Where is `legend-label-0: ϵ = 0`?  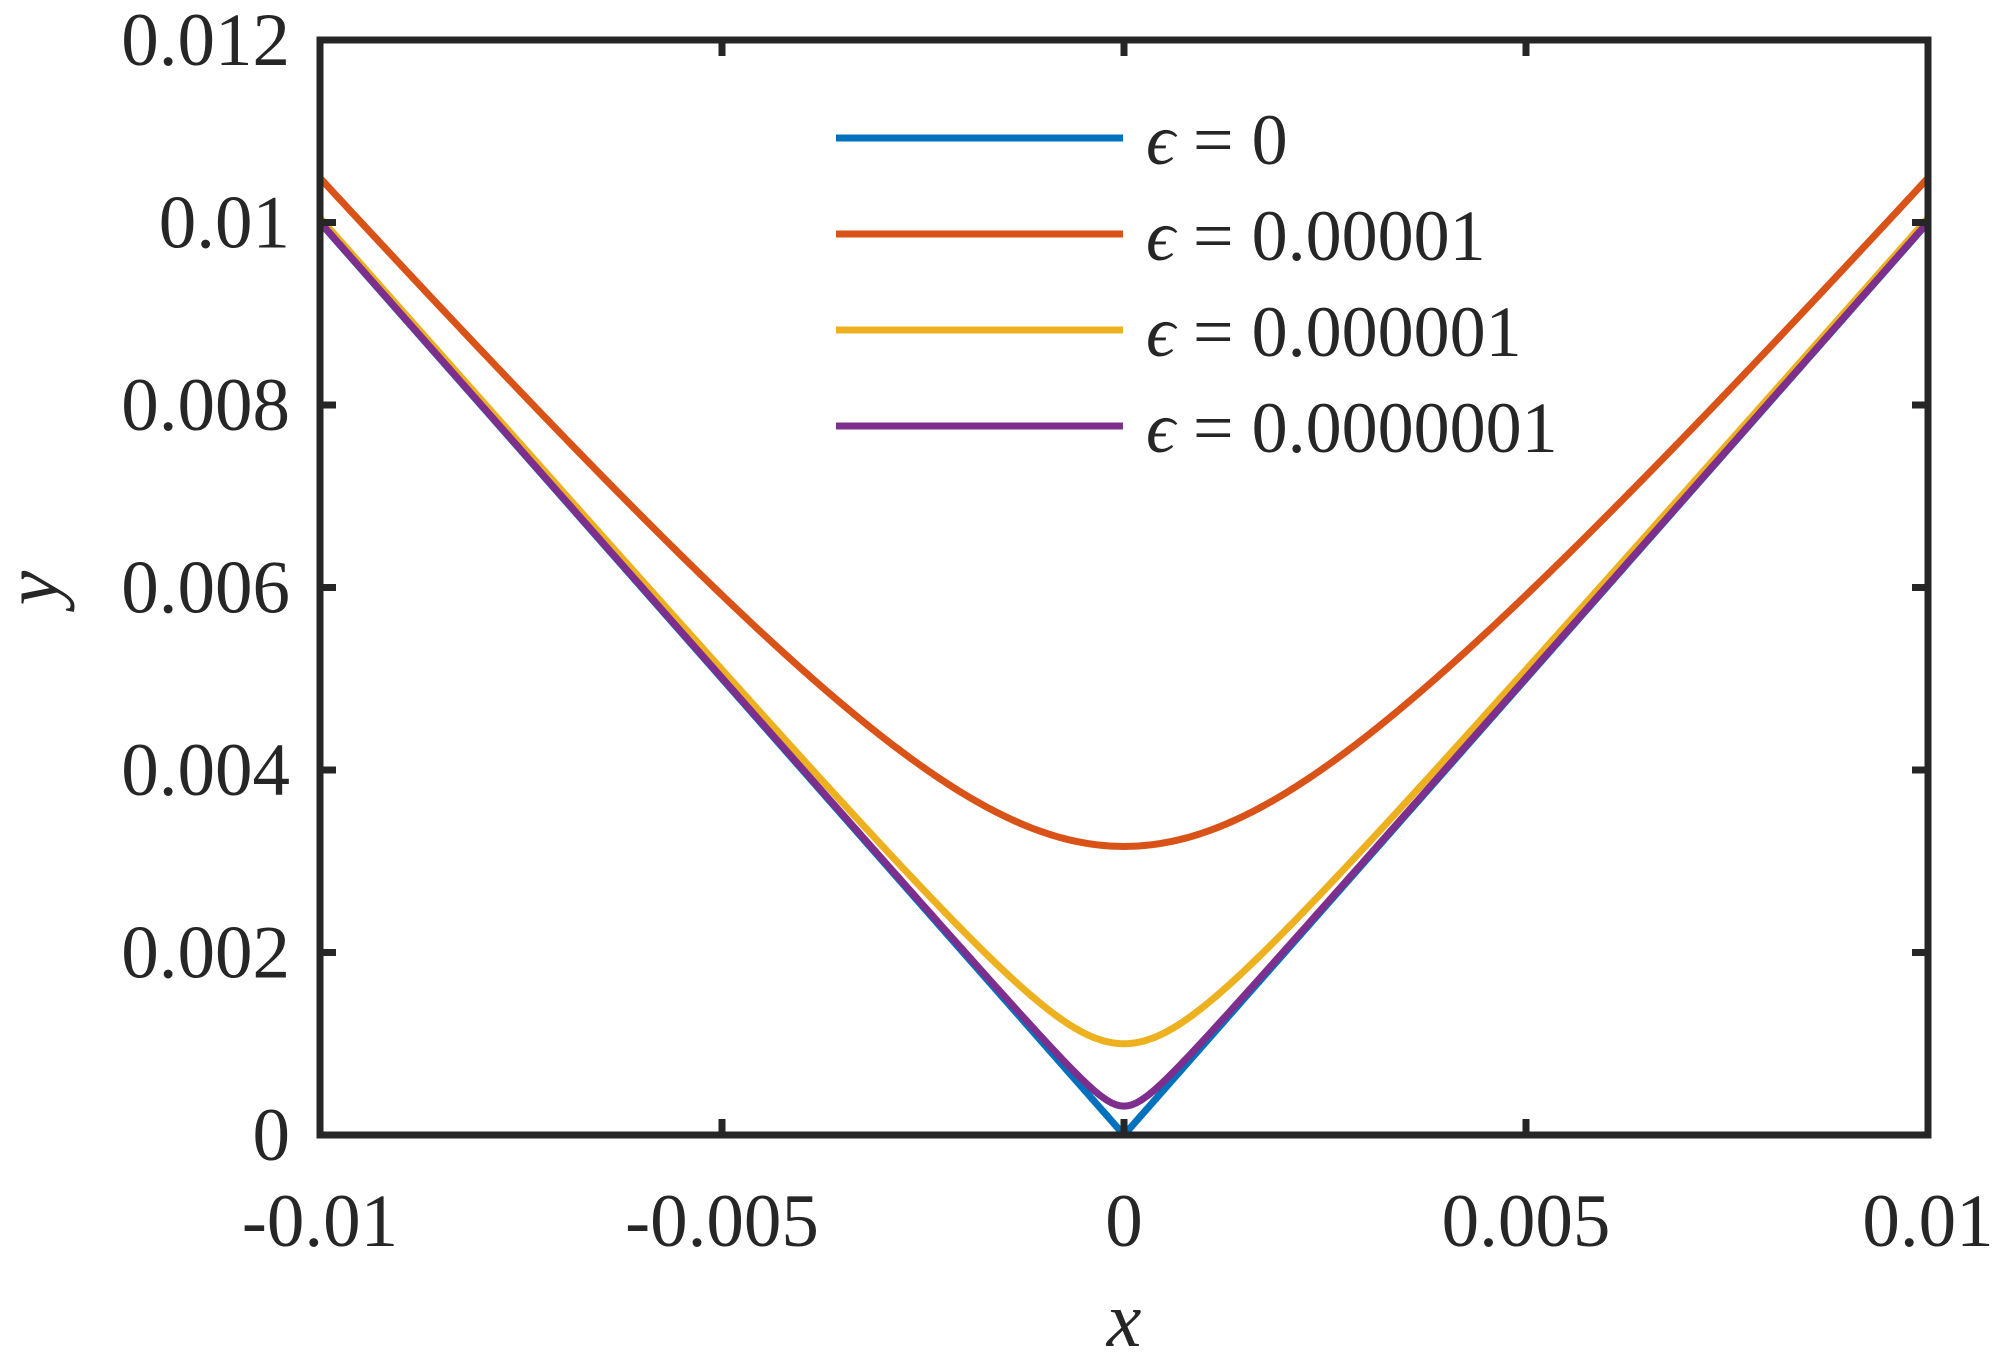 legend-label-0: ϵ = 0 is located at coordinates (1217, 140).